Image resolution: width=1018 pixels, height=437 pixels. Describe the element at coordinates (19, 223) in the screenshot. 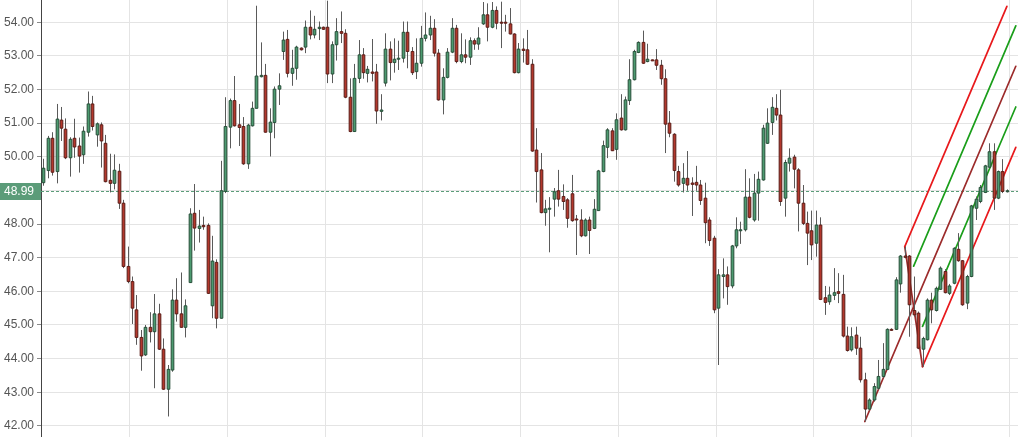

I see `y-tick-label: 48.00` at that location.